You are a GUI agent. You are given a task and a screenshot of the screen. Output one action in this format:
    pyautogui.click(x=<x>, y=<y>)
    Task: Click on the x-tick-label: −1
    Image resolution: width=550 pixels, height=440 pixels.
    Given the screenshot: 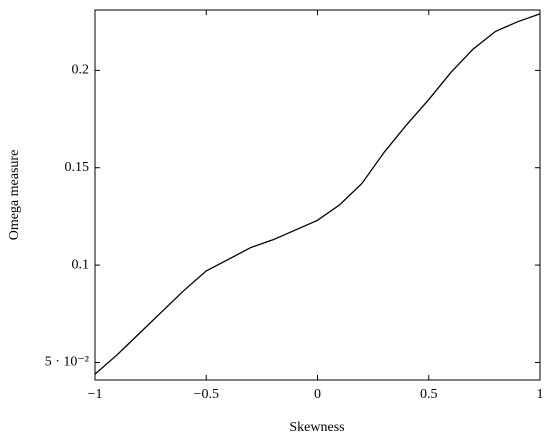 What is the action you would take?
    pyautogui.click(x=95, y=394)
    